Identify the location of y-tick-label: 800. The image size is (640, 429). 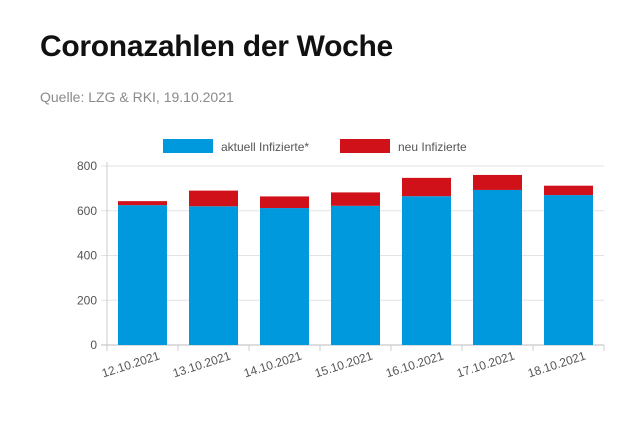
(87, 166).